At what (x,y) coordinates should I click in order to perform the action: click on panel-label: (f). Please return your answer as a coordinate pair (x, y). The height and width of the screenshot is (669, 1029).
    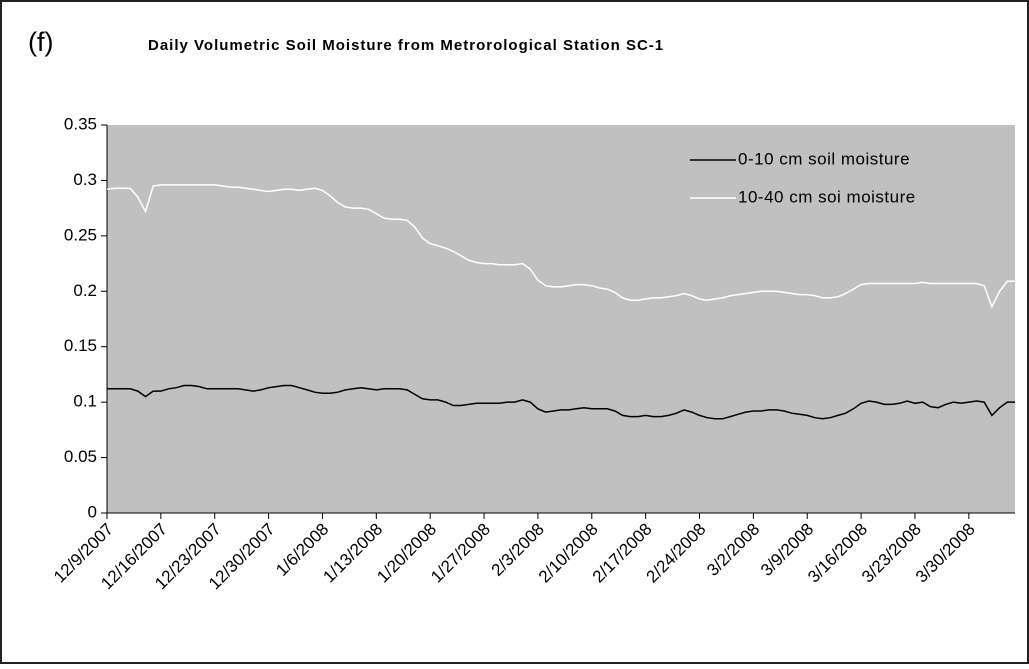
    Looking at the image, I should click on (40, 42).